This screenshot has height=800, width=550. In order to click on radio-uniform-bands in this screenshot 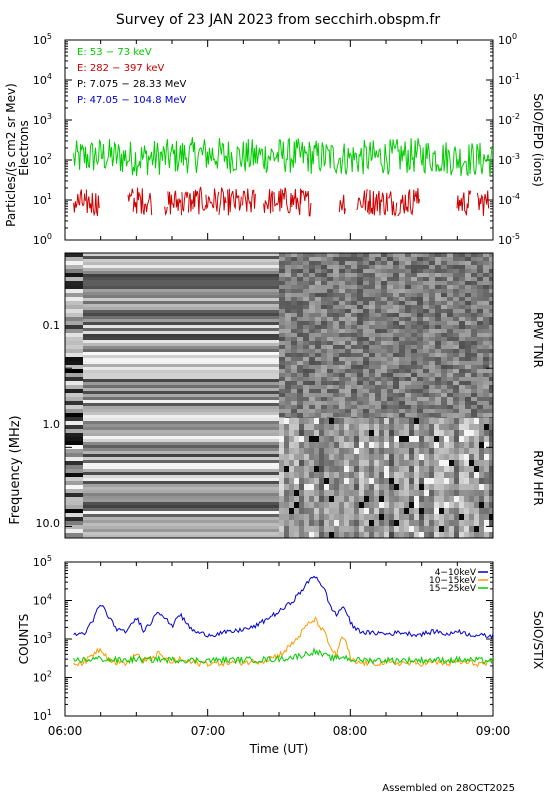, I will do `click(172, 395)`.